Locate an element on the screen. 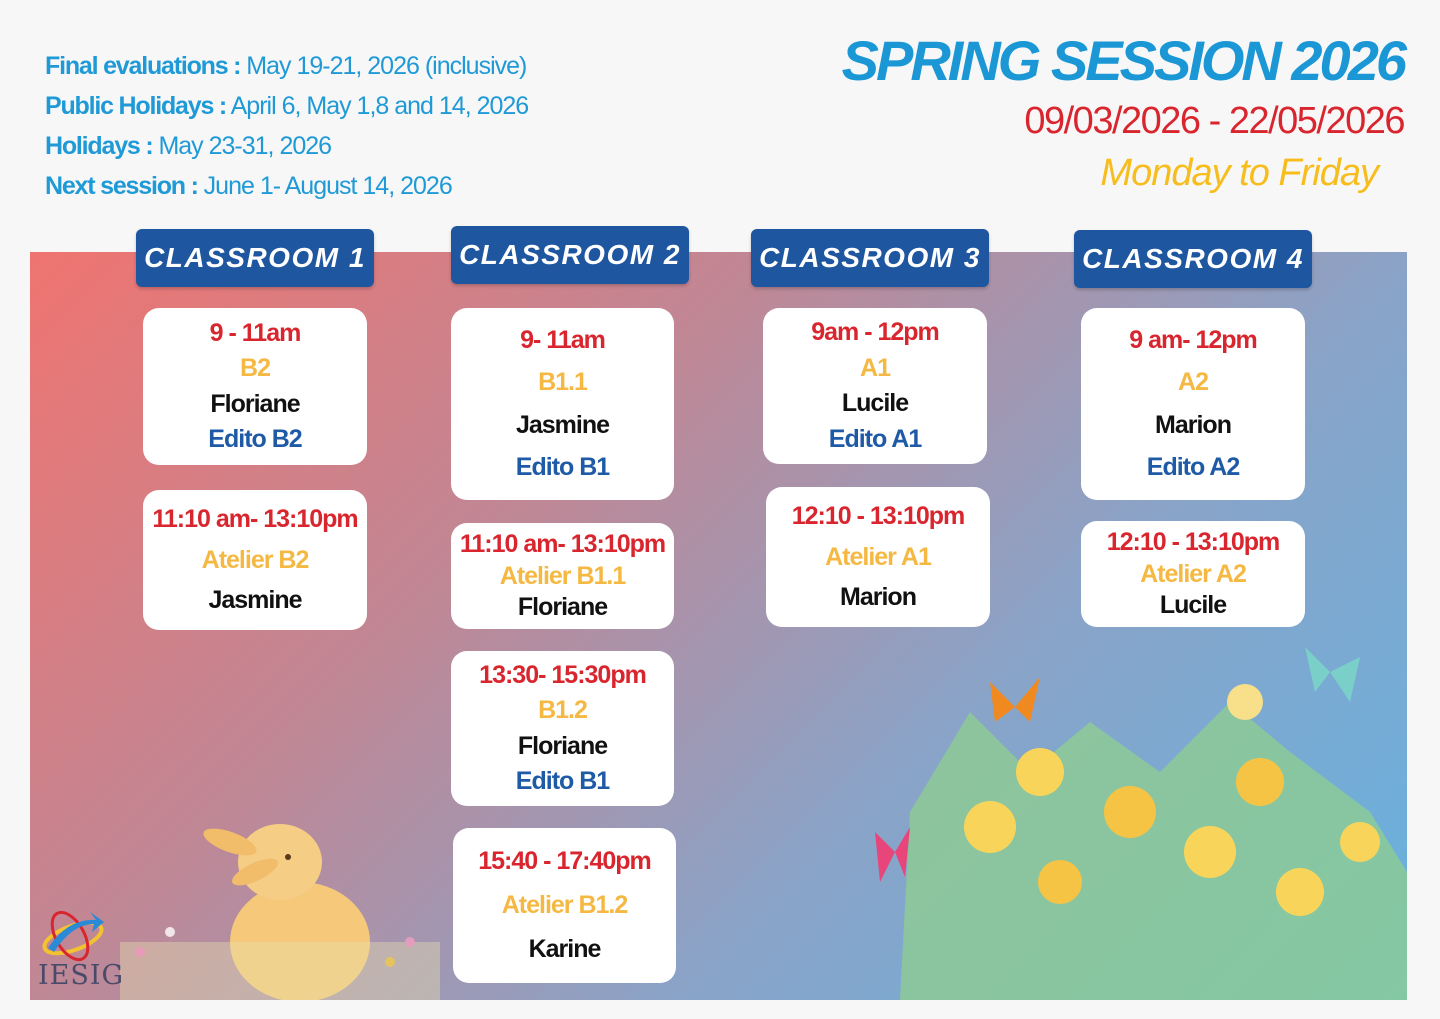 This screenshot has width=1440, height=1019. slot-level: Atelier B1.2 is located at coordinates (565, 905).